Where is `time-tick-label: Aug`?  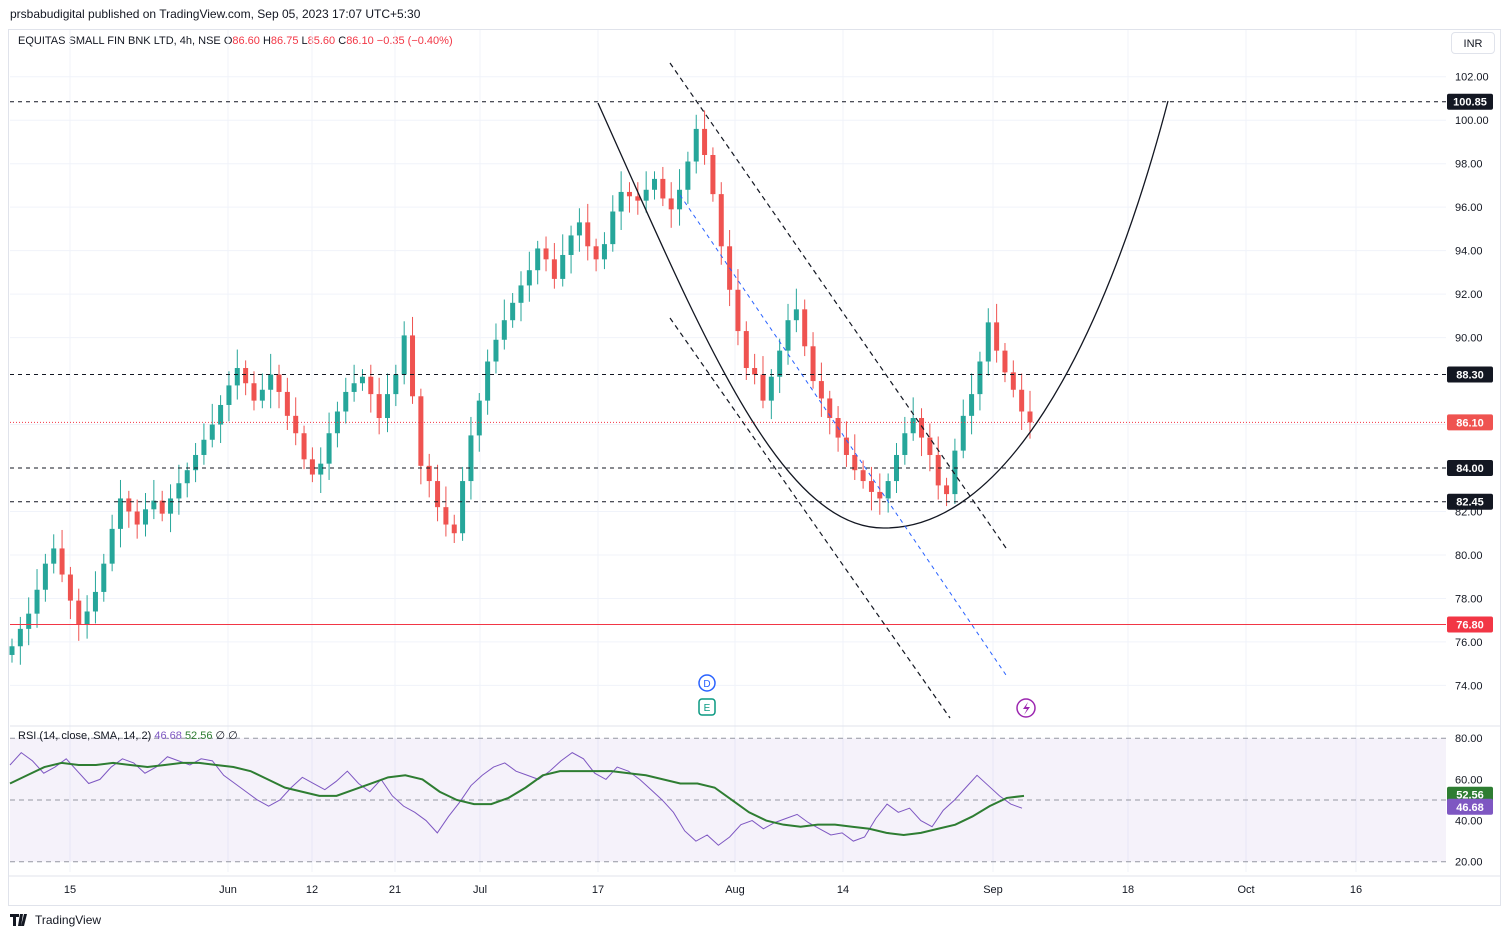
time-tick-label: Aug is located at coordinates (735, 890).